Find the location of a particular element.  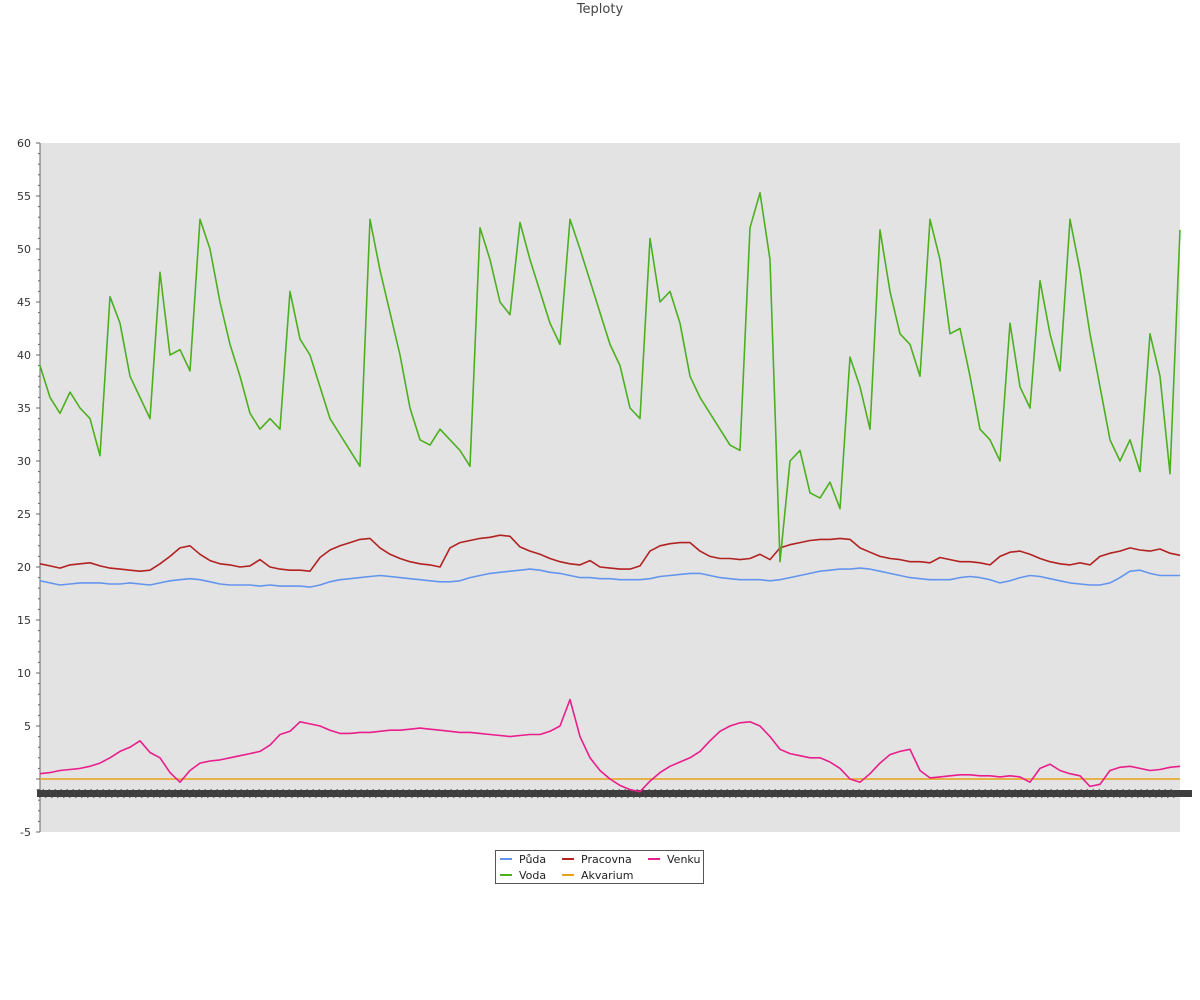

series-line-puda is located at coordinates (609, 577).